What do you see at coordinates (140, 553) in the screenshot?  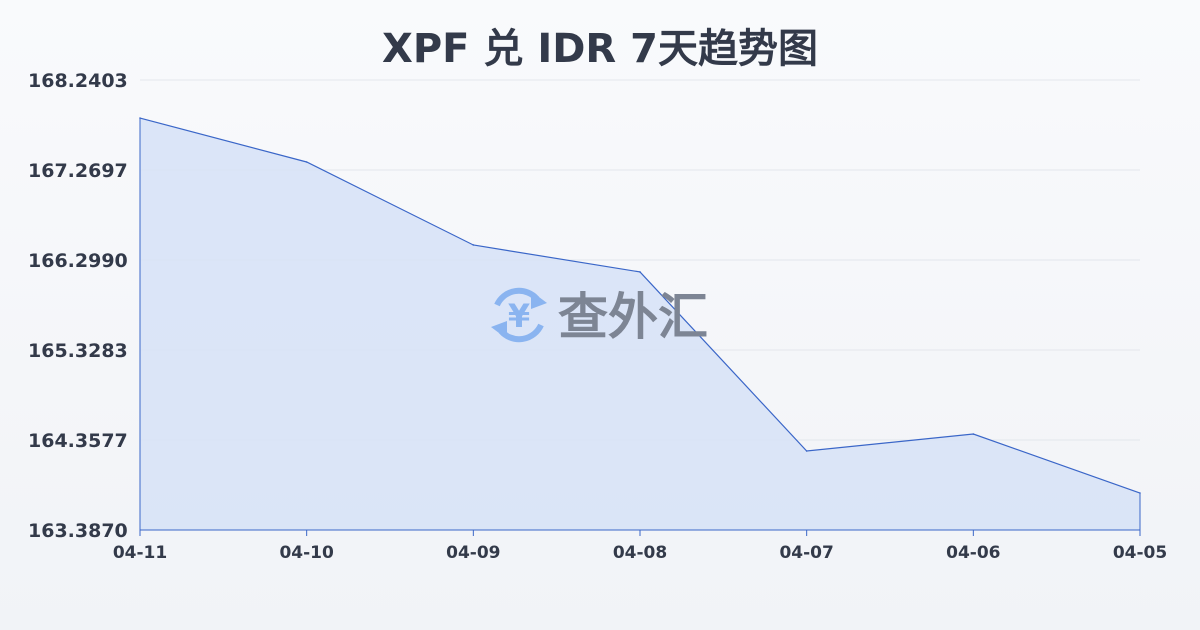 I see `x-tick-label: 04-11` at bounding box center [140, 553].